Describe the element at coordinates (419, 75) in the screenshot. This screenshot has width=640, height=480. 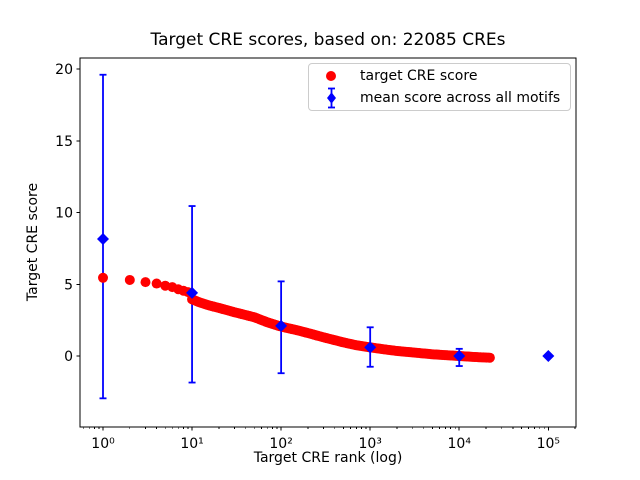
I see `legend-label: target CRE score` at that location.